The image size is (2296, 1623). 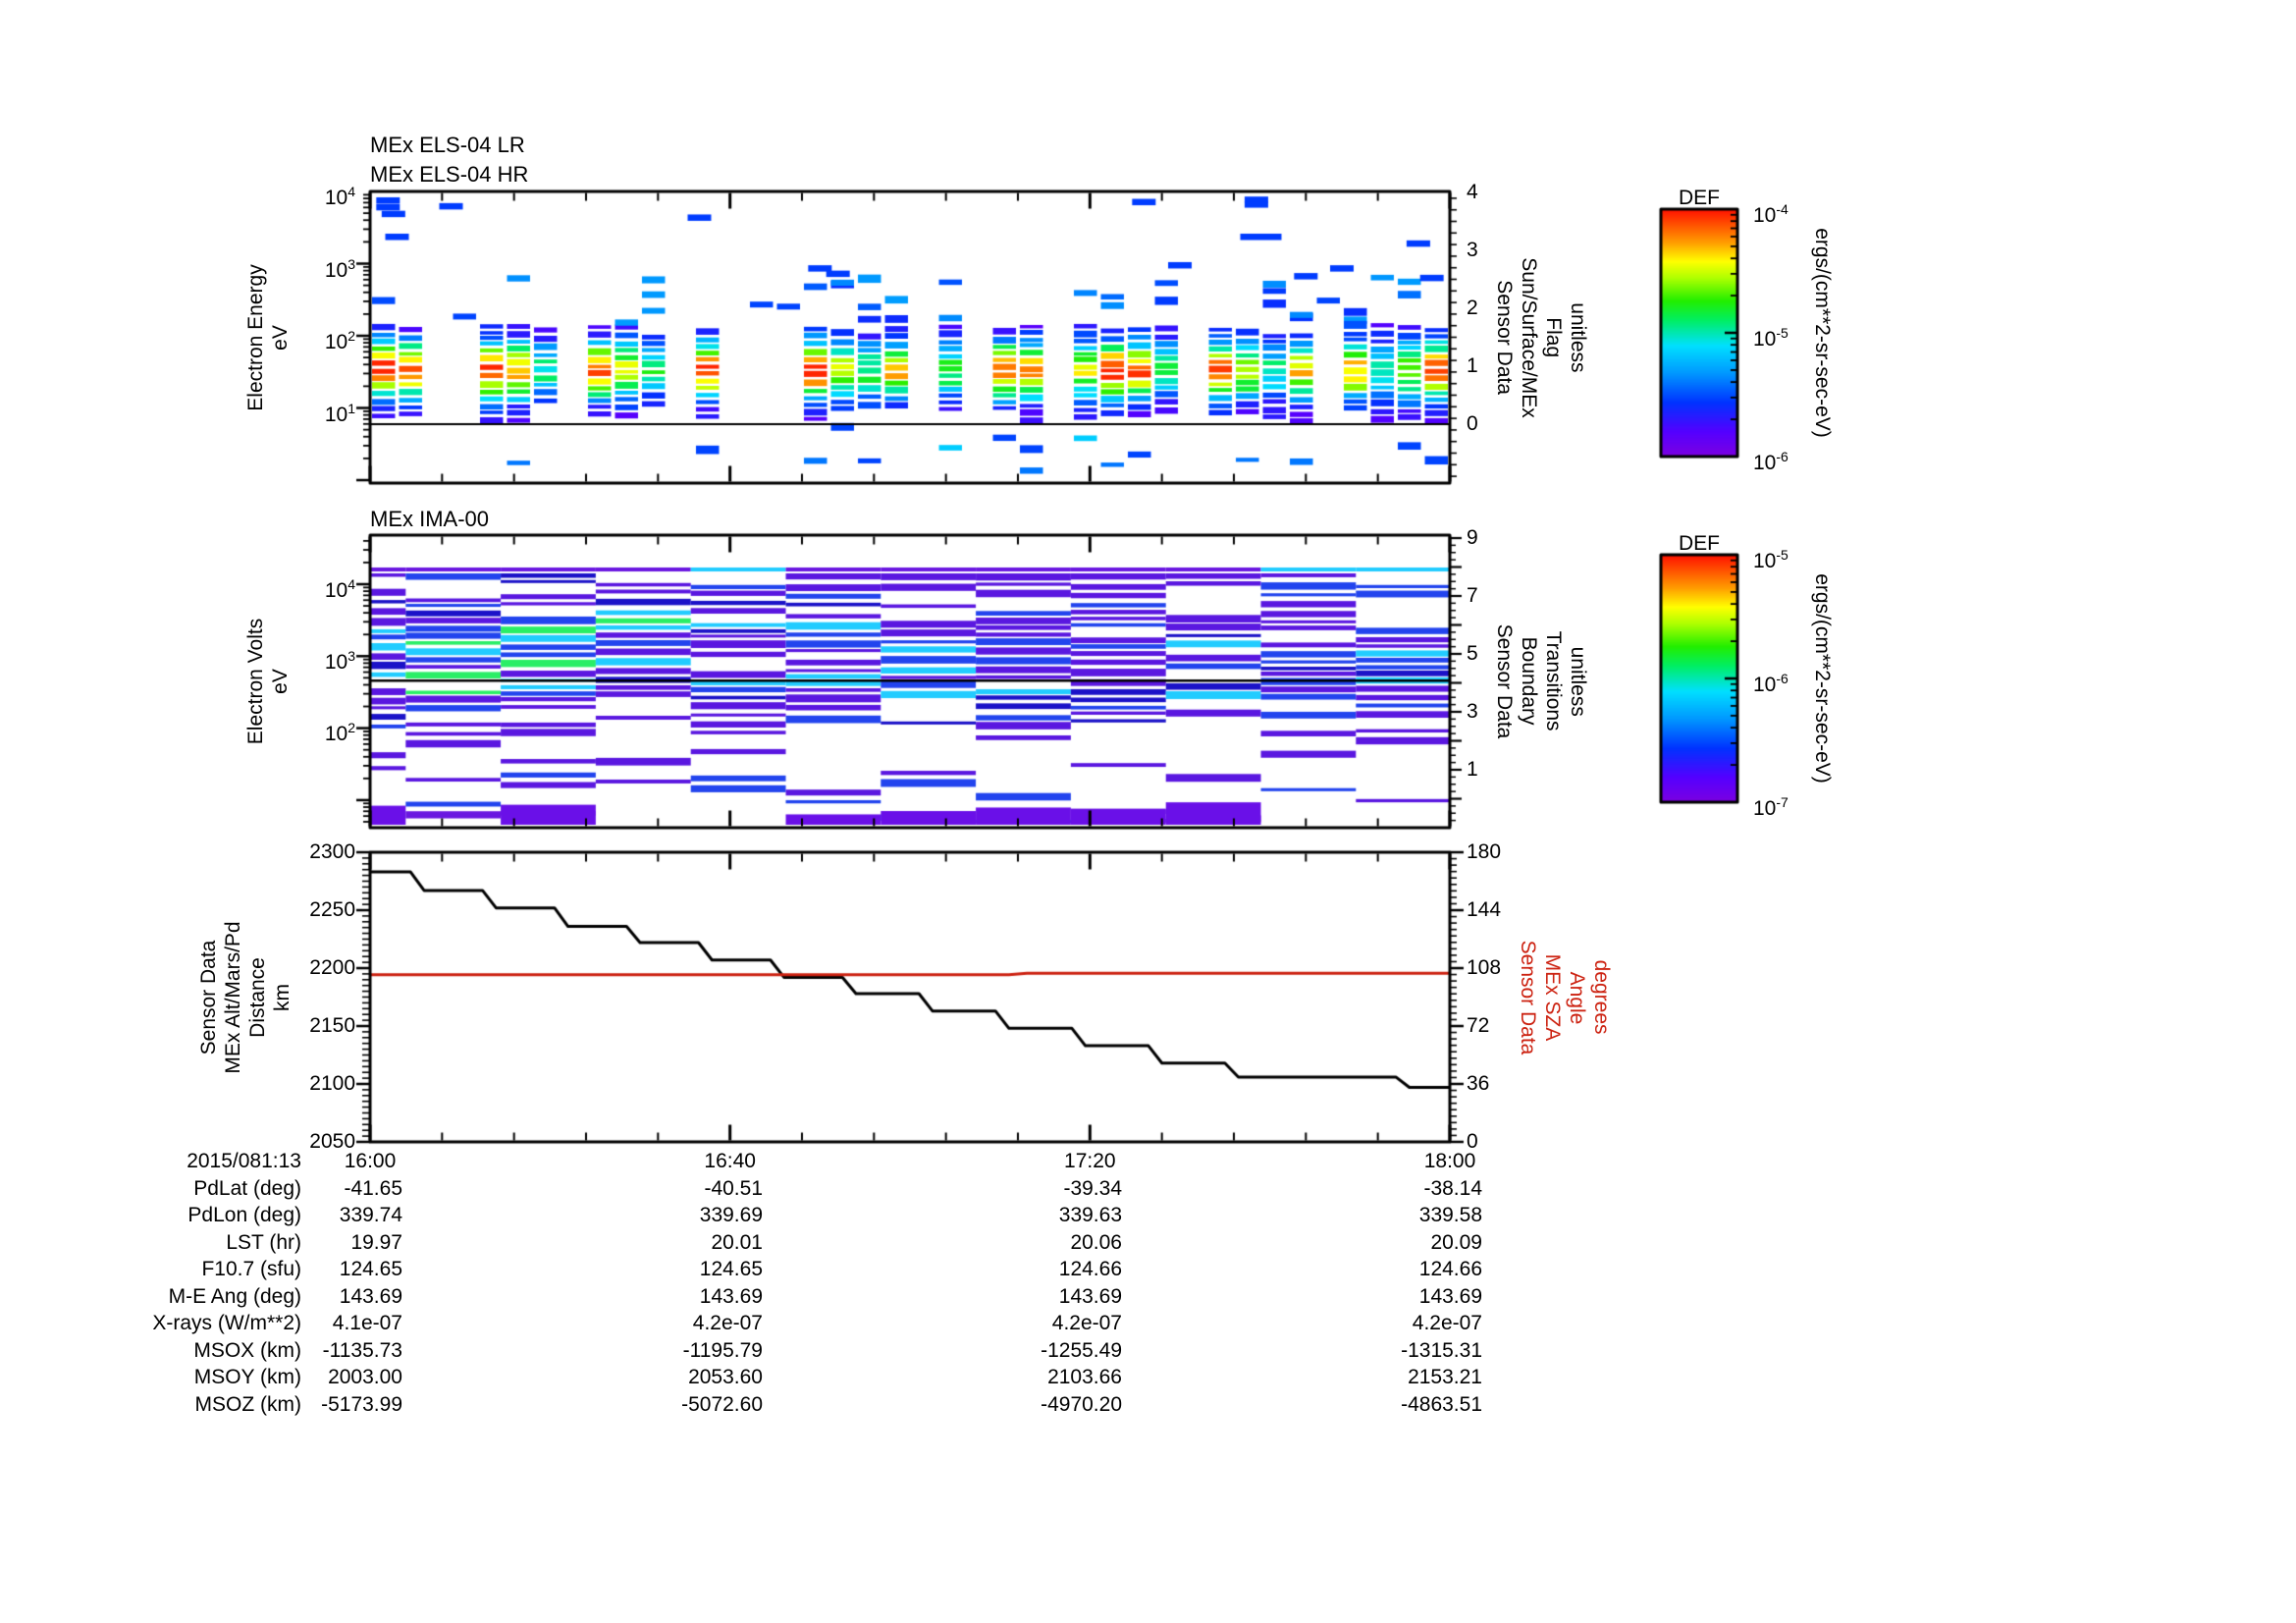 I want to click on table-row-label: LST (hr), so click(x=263, y=1242).